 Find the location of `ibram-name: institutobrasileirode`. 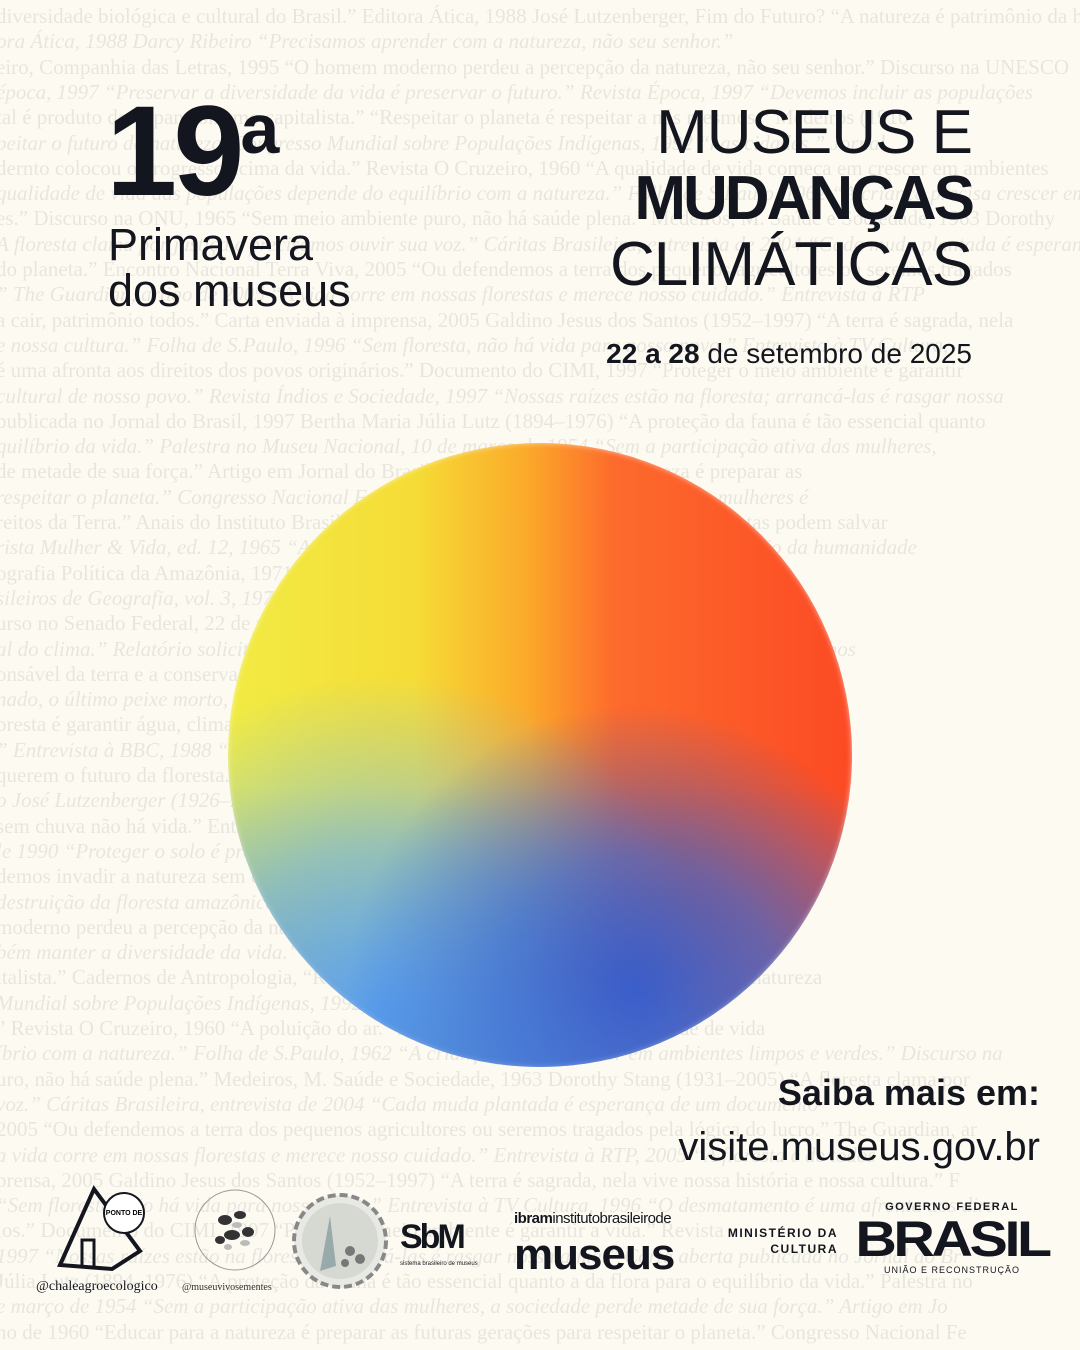

ibram-name: institutobrasileirode is located at coordinates (612, 1218).